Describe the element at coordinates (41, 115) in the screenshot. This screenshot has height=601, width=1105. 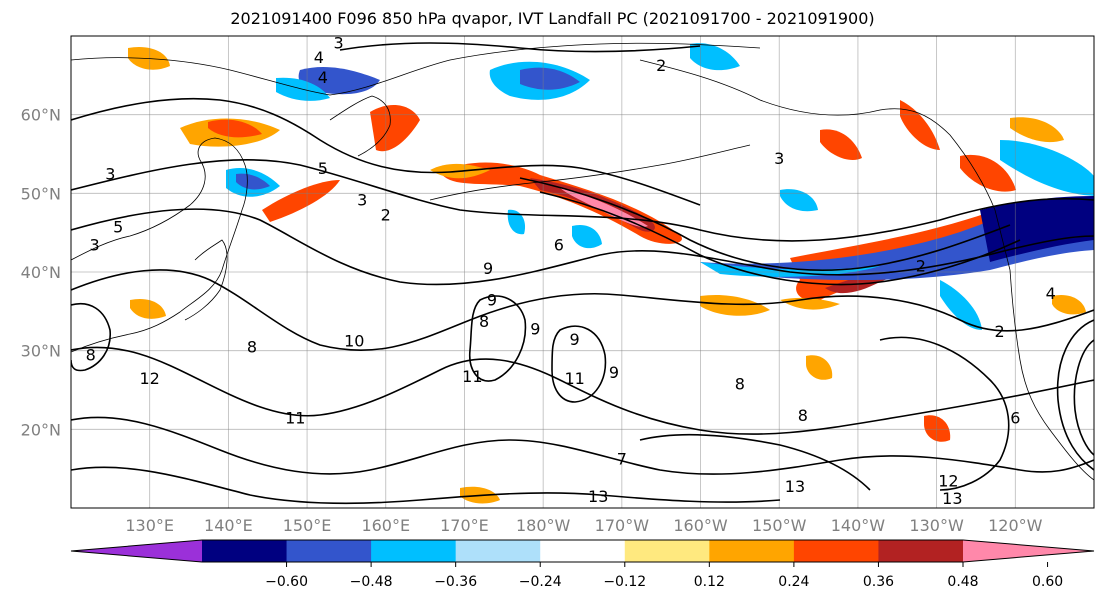
I see `lat-tick-label: 60°N` at that location.